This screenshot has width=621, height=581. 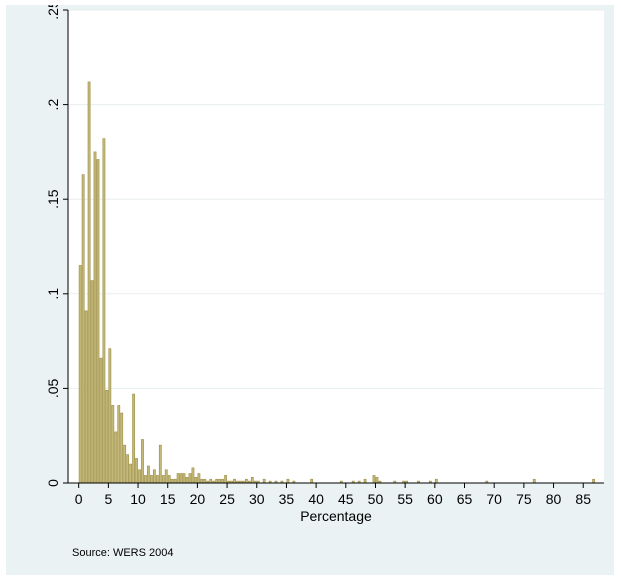 I want to click on x-tick-label: 0, so click(x=79, y=499).